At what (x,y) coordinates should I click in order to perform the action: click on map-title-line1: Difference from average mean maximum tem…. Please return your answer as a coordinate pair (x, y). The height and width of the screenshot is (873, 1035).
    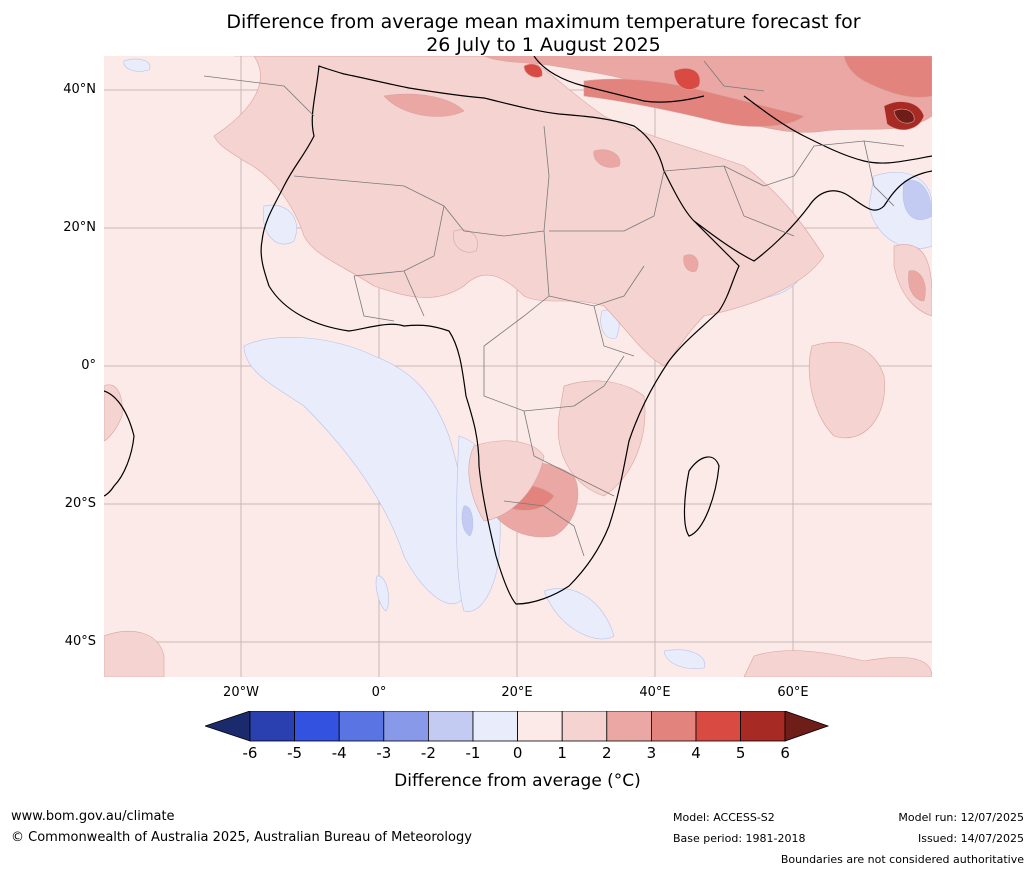
    Looking at the image, I should click on (543, 22).